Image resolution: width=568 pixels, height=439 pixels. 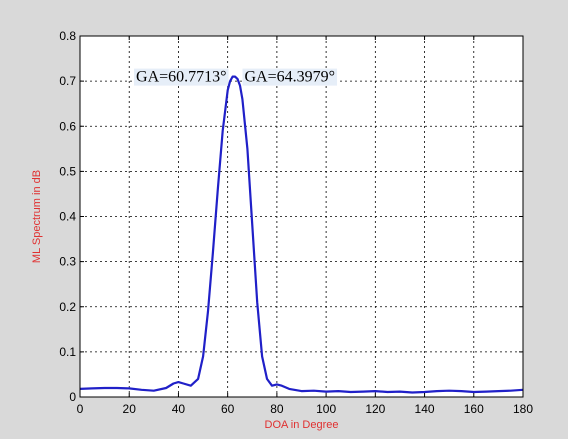 What do you see at coordinates (302, 425) in the screenshot?
I see `x-axis-label: DOA in Degree` at bounding box center [302, 425].